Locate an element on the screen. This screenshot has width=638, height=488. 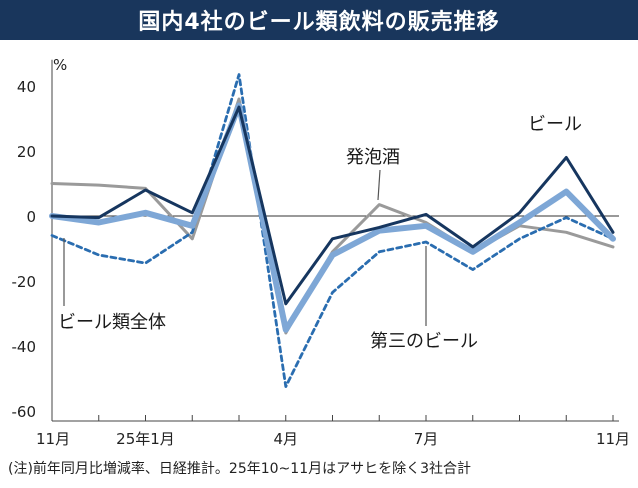
y-tick-label: -20 is located at coordinates (24, 282).